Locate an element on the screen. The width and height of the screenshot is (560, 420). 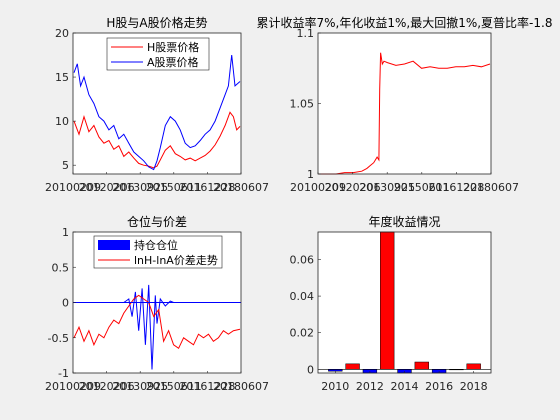
y-tick-label: 1.05 is located at coordinates (302, 104).